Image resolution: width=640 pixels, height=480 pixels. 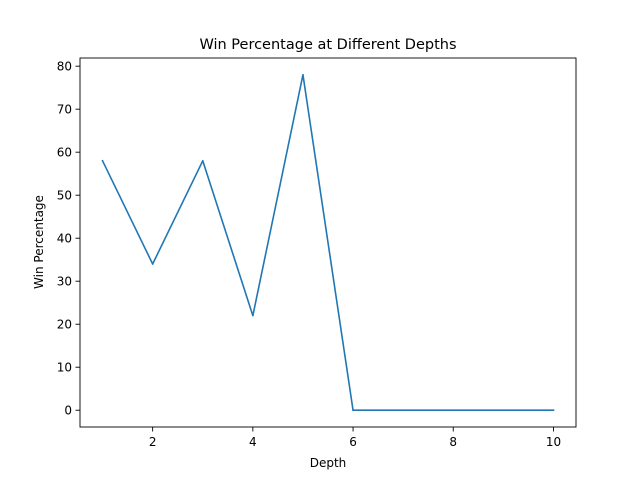 What do you see at coordinates (64, 368) in the screenshot?
I see `y-tick-label: 10` at bounding box center [64, 368].